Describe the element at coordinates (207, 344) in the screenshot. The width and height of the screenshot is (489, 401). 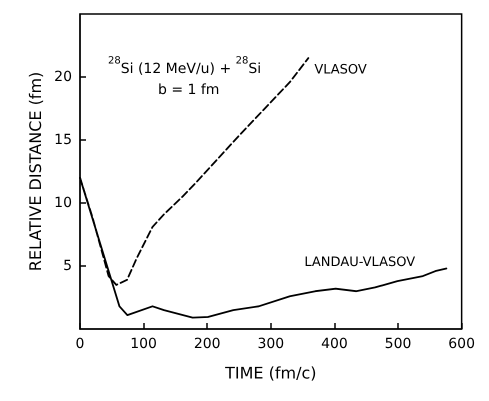
I see `x-tick-label: 200` at that location.